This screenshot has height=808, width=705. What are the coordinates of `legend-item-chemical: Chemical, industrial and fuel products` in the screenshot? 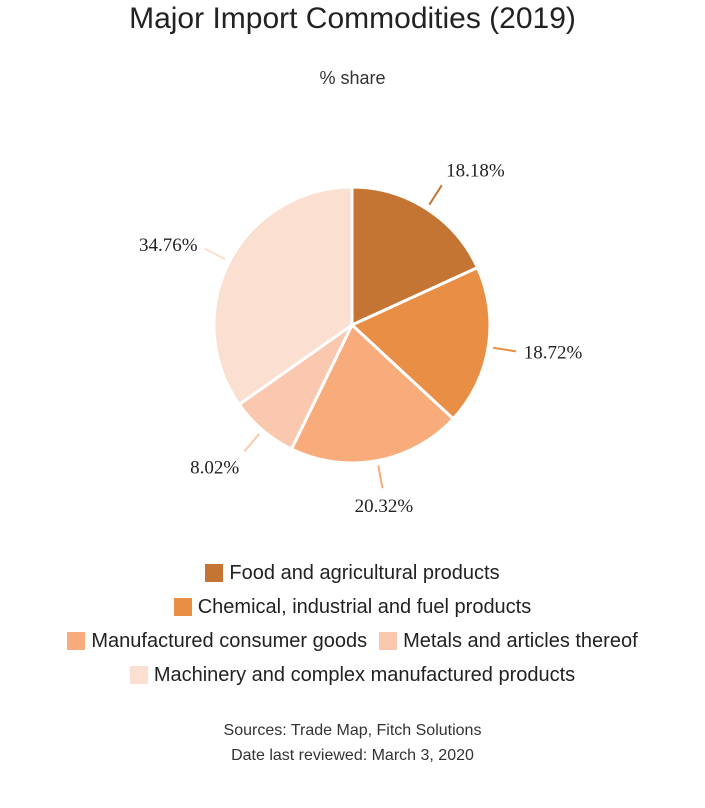 It's located at (352, 607).